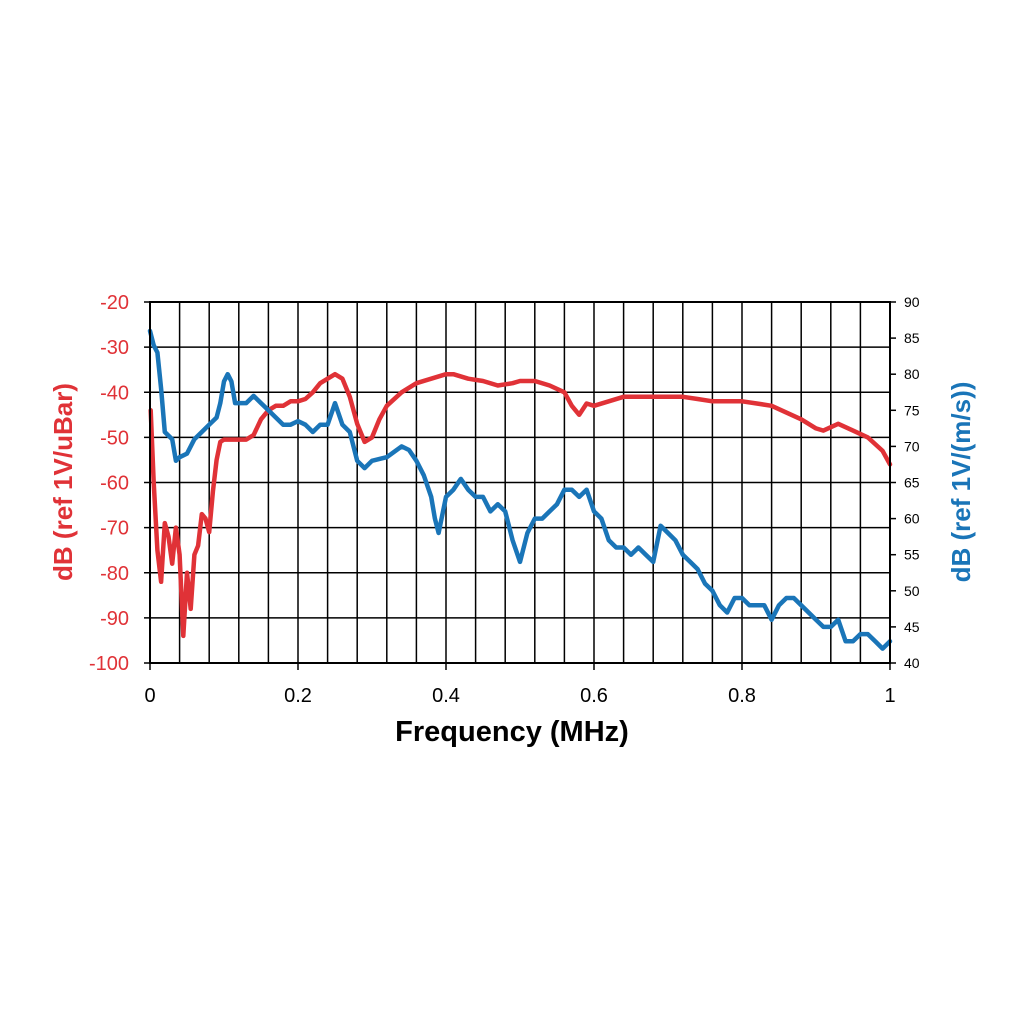 This screenshot has width=1024, height=1024. Describe the element at coordinates (114, 438) in the screenshot. I see `left-tick-label: -50` at that location.